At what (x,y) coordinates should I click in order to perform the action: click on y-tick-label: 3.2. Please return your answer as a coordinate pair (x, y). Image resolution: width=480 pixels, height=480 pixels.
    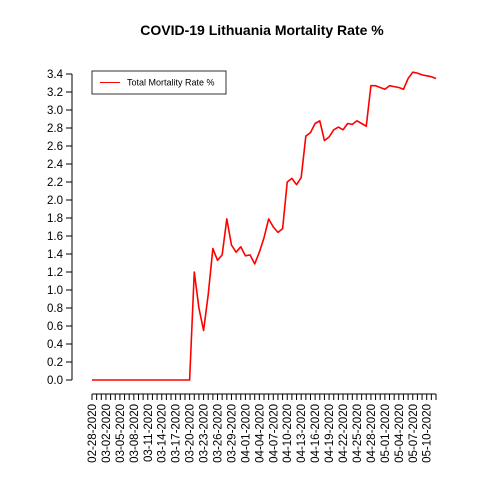
    Looking at the image, I should click on (55, 93).